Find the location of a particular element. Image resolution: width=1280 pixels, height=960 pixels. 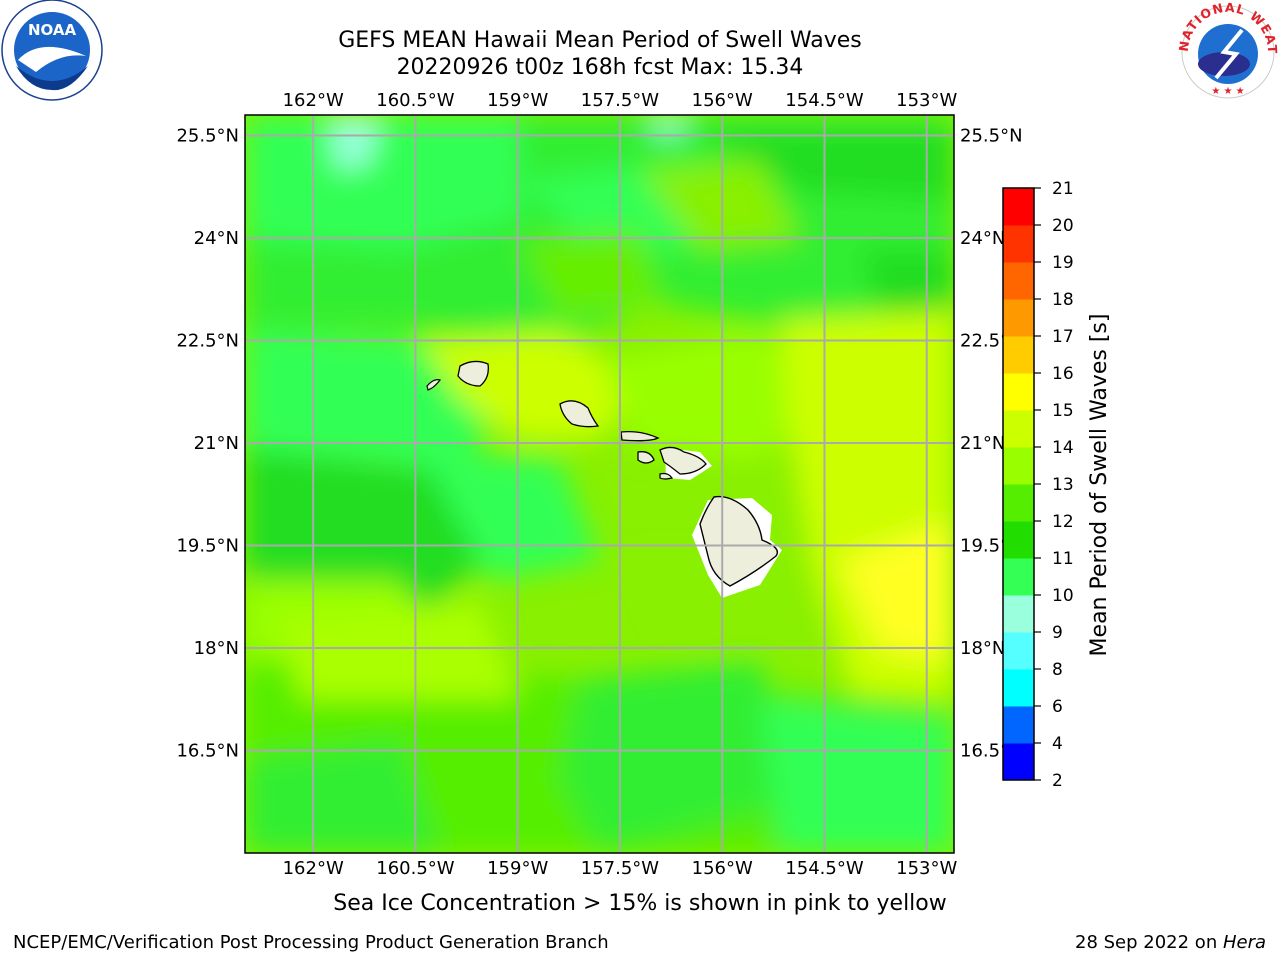

colorbar-label: Mean Period of Swell Waves [s] is located at coordinates (1099, 485).